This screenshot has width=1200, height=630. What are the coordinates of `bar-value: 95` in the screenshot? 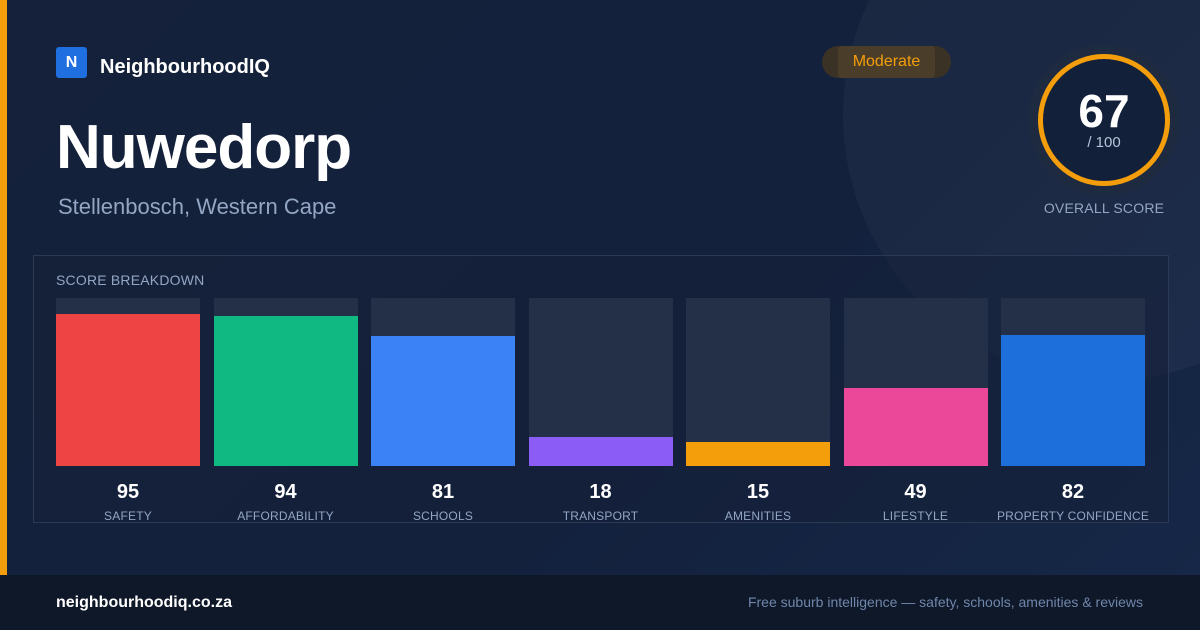 It's located at (128, 492).